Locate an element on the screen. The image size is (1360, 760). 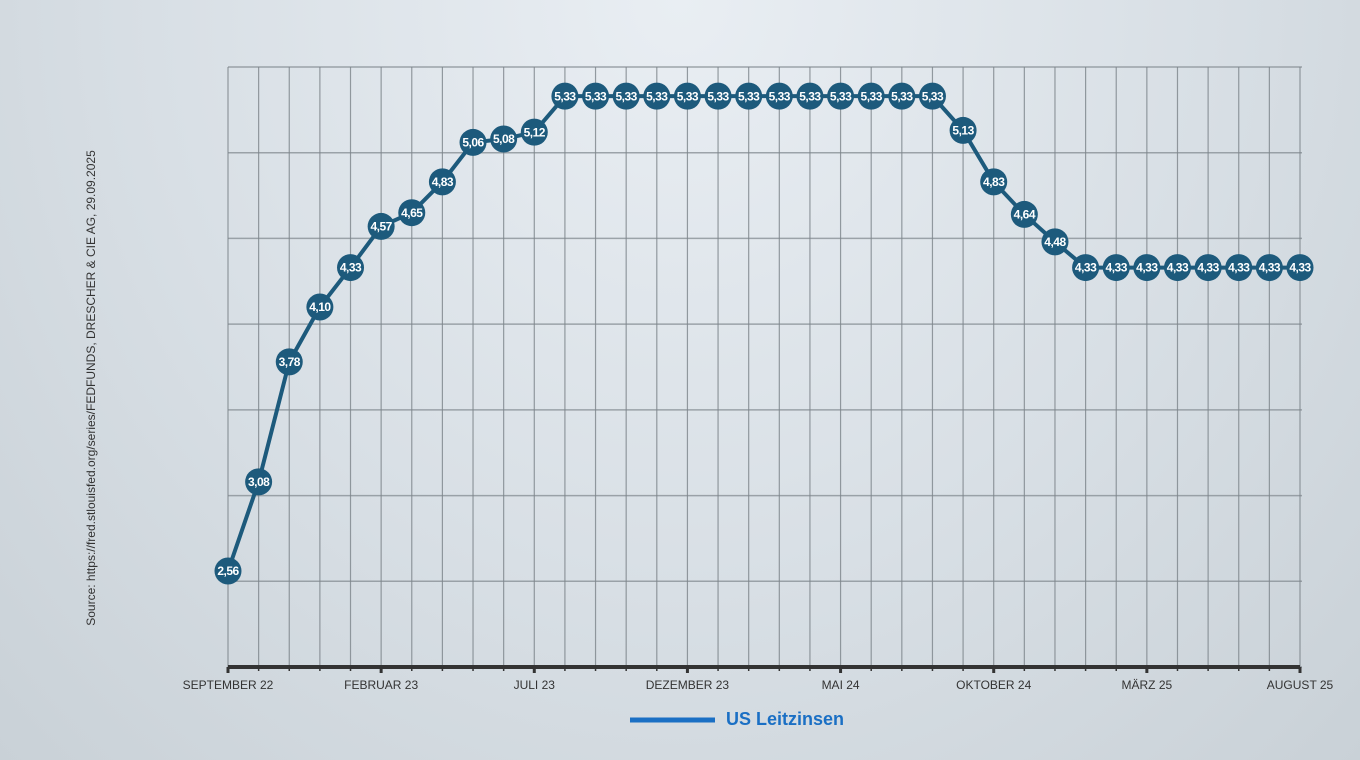
legend-label: US Leitzinsen is located at coordinates (785, 719).